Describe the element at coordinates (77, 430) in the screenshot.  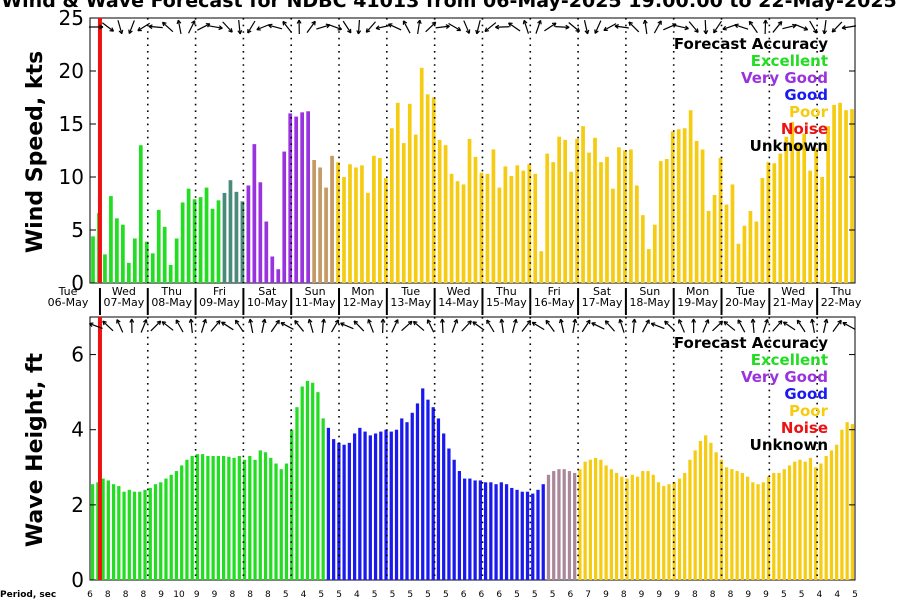
I see `wave-chart-ytick-label: 4` at that location.